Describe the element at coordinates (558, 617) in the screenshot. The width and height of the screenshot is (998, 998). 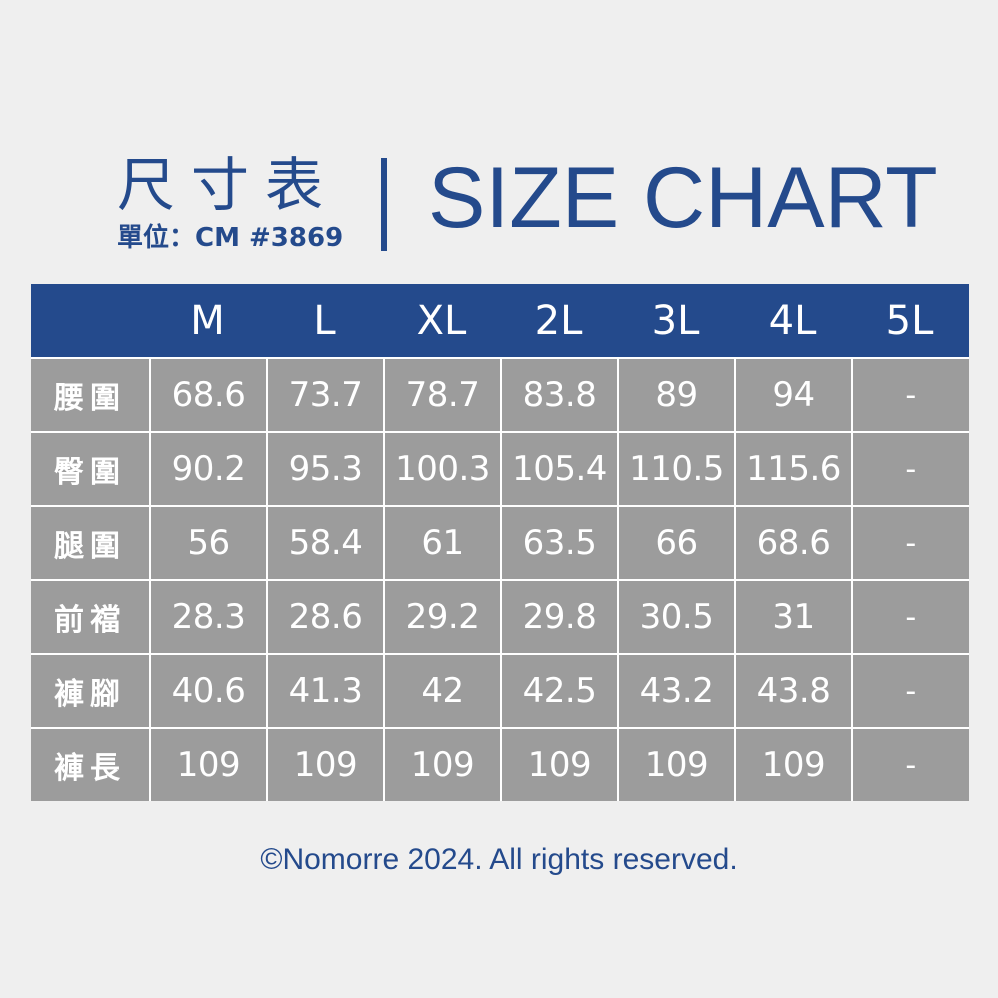
I see `table-cell: 29.8` at that location.